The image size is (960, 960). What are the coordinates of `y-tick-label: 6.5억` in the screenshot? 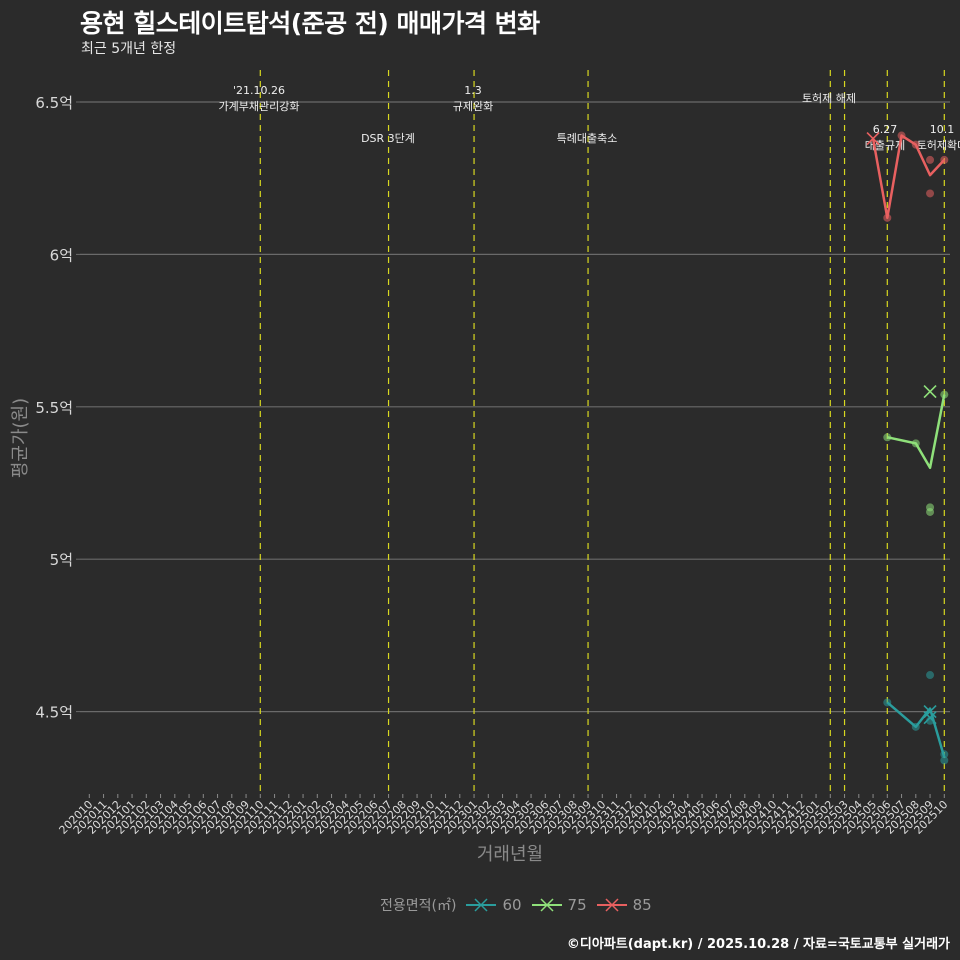 It's located at (54, 103).